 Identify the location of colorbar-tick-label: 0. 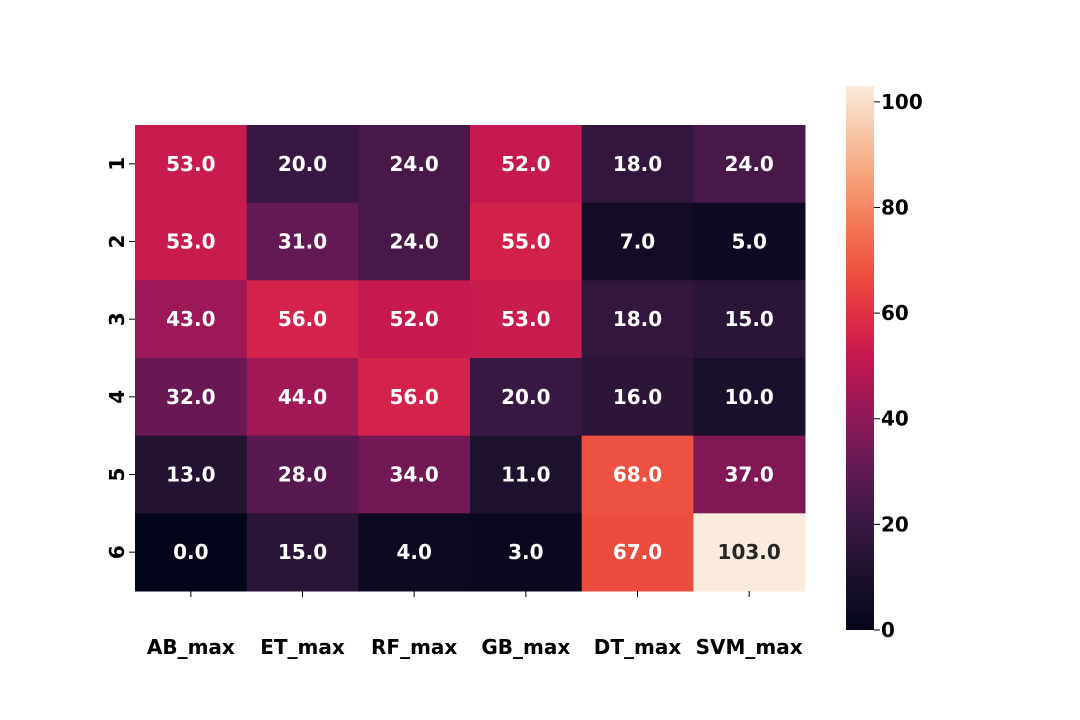
(888, 630).